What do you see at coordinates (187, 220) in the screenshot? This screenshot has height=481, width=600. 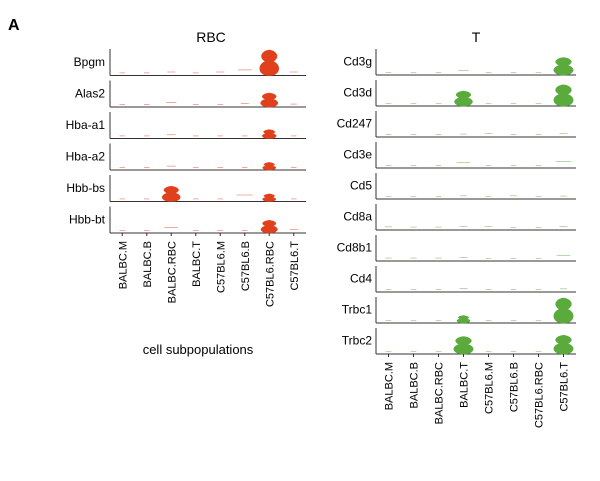 I see `gene-row: Hbb-bt` at bounding box center [187, 220].